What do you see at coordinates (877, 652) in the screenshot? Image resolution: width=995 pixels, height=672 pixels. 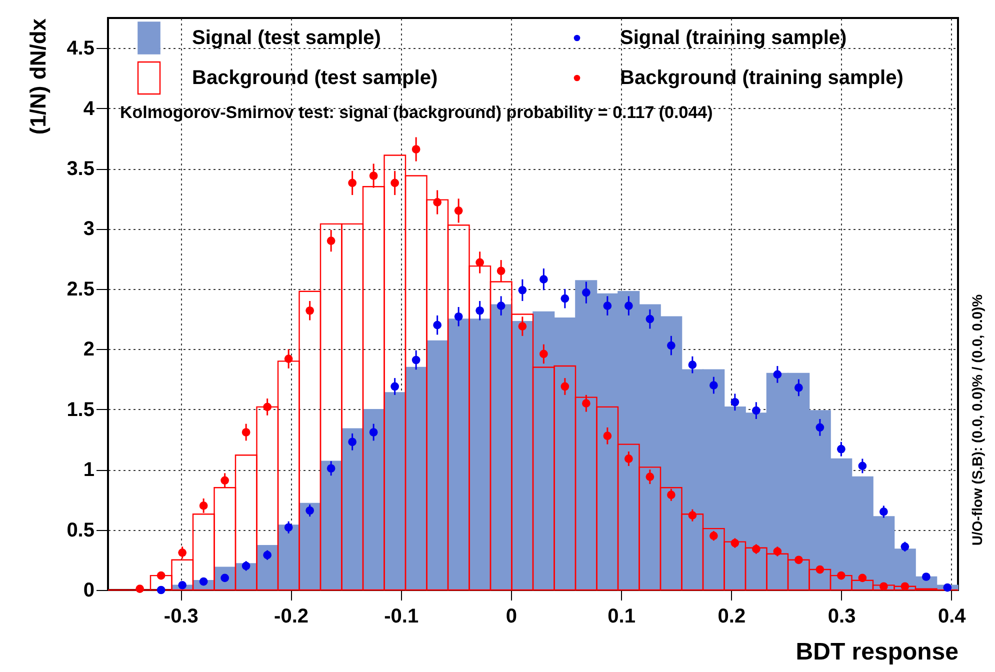 I see `x-axis-title: BDT response` at bounding box center [877, 652].